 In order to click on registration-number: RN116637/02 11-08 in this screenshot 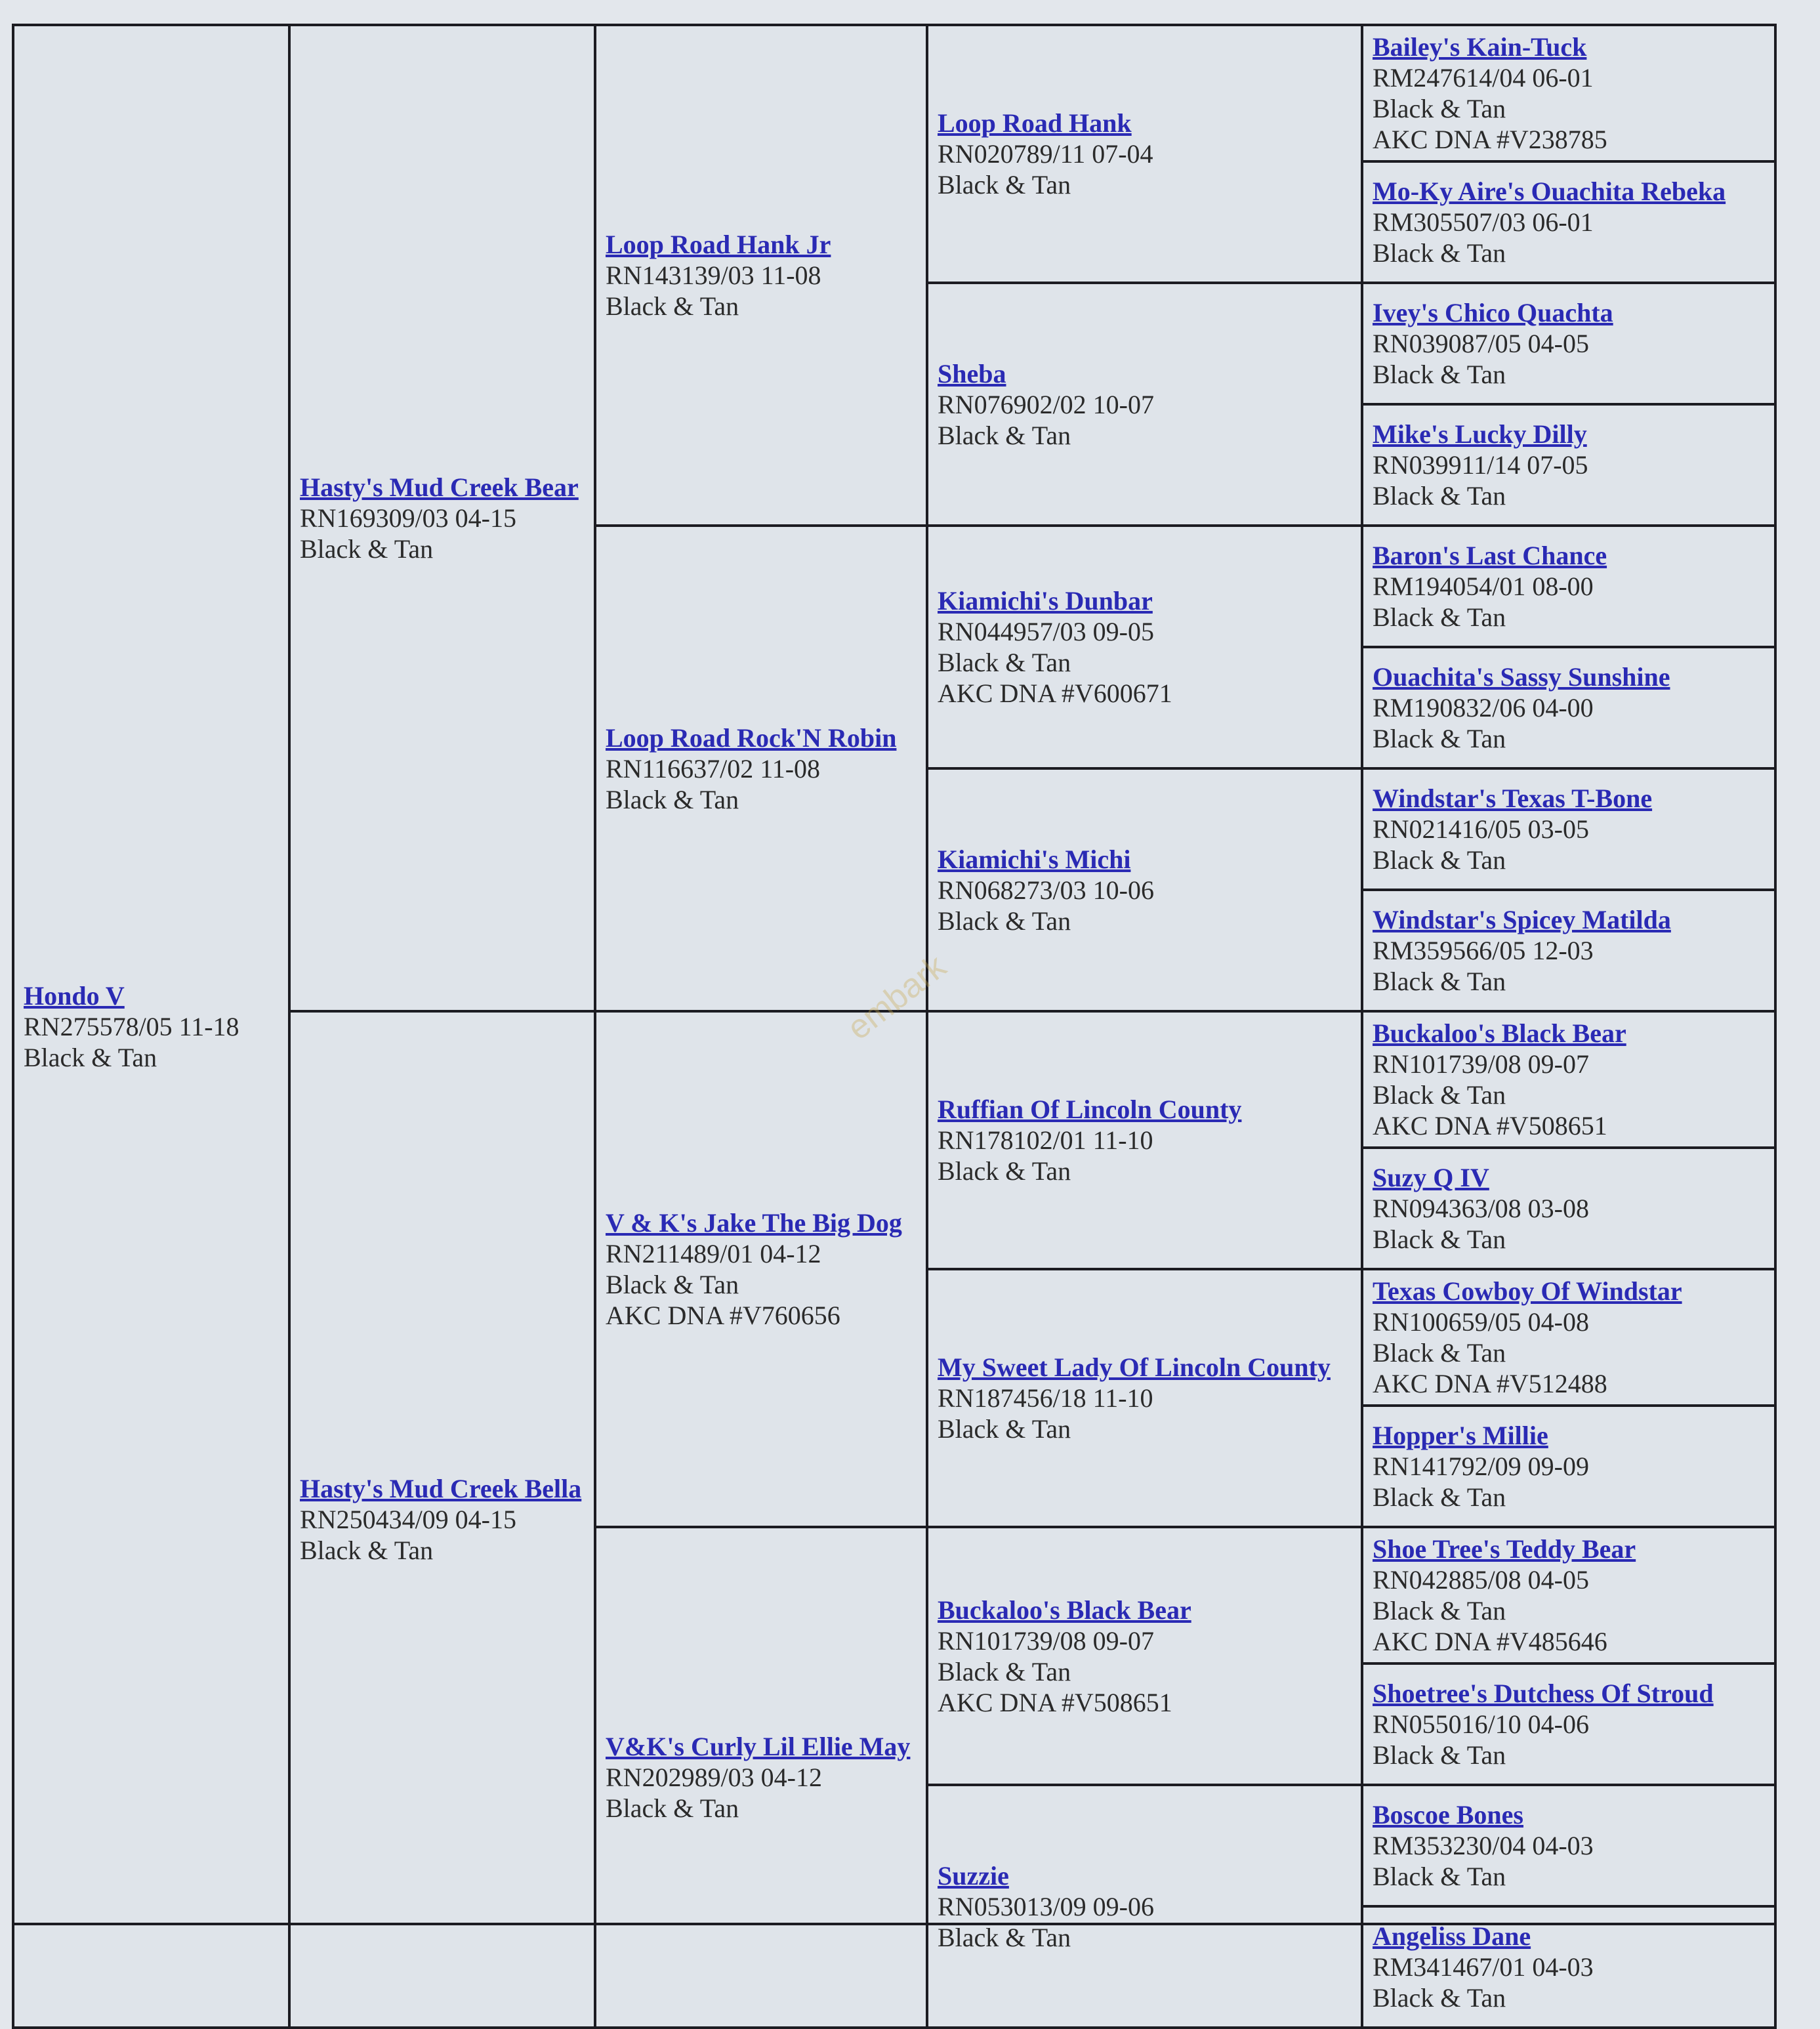, I will do `click(713, 768)`.